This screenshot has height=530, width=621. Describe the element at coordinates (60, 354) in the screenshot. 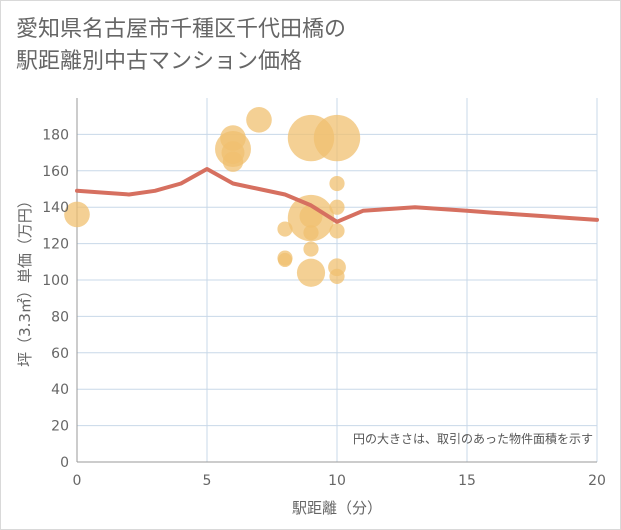

I see `y-tick-label: 60` at that location.